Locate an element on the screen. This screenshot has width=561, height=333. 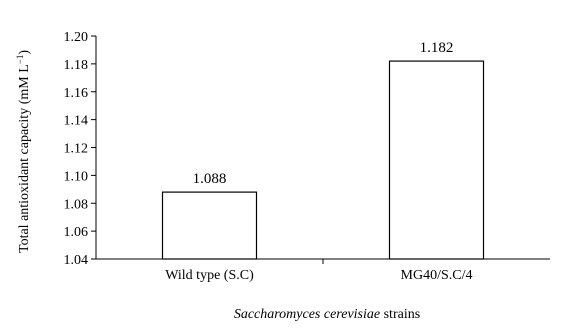
y-axis-title-main: Total antioxidant capacity (mM L is located at coordinates (24, 158).